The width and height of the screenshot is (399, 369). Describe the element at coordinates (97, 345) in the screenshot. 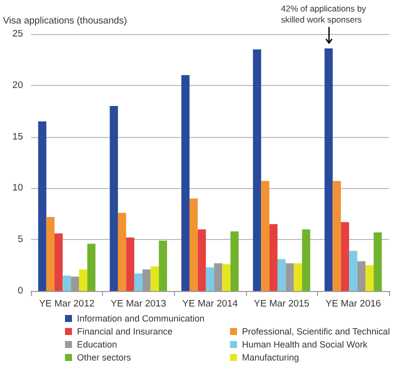

I see `legend-label: Education` at that location.